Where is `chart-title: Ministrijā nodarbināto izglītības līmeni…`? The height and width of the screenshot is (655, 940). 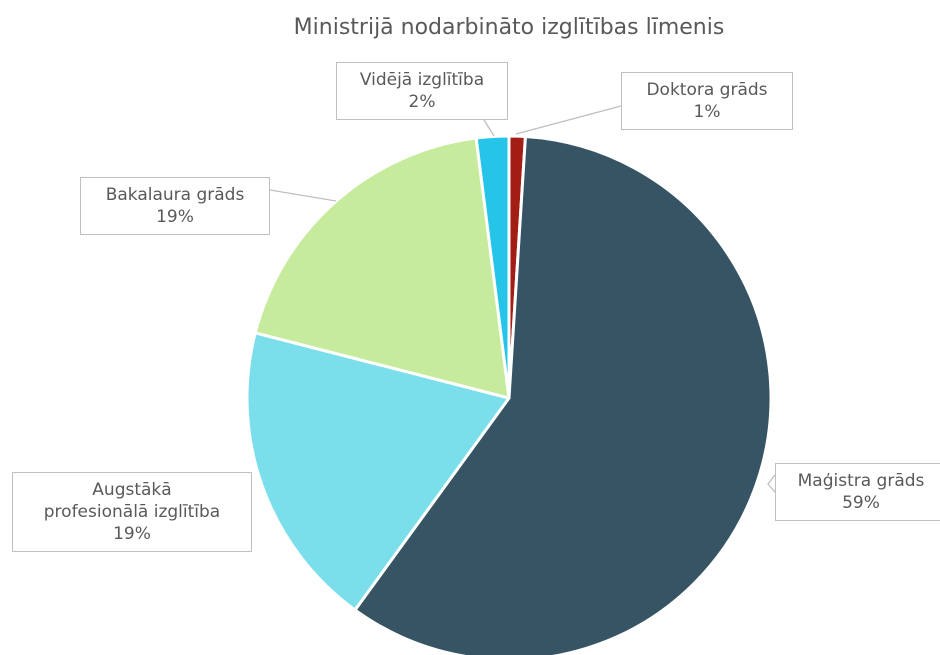
chart-title: Ministrijā nodarbināto izglītības līmeni… is located at coordinates (509, 27).